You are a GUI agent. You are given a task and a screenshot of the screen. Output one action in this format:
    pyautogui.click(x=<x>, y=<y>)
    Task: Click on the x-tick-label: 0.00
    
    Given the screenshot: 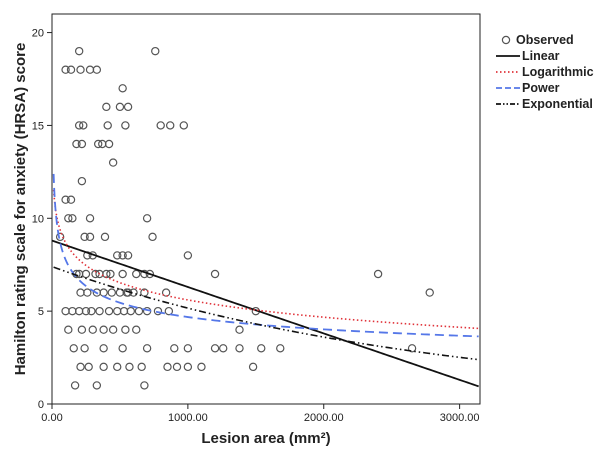 What is the action you would take?
    pyautogui.click(x=51, y=418)
    